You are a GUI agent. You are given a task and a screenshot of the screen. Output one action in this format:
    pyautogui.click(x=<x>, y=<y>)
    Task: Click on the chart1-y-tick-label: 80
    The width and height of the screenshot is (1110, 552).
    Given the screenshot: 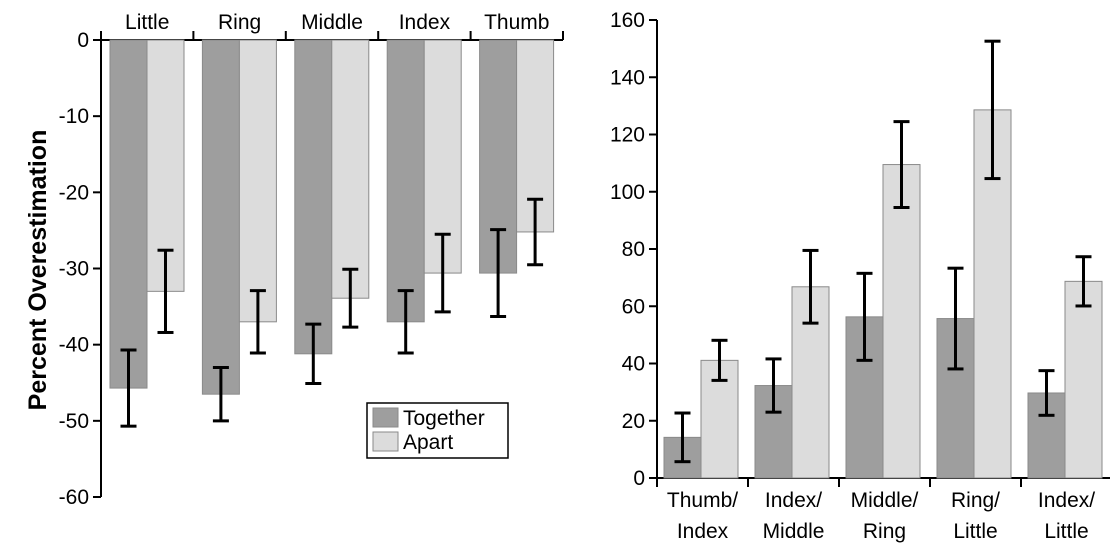 What is the action you would take?
    pyautogui.click(x=633, y=249)
    